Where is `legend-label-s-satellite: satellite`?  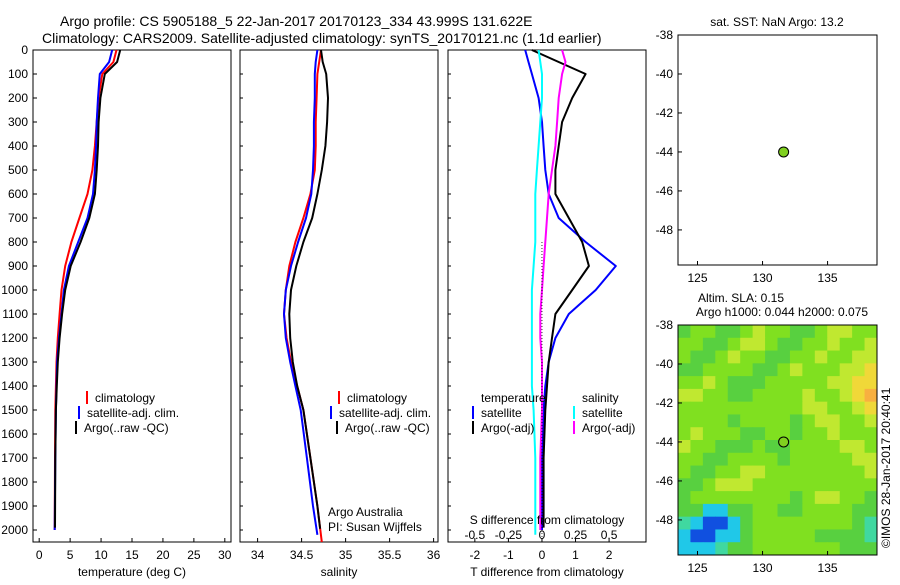
legend-label-s-satellite: satellite is located at coordinates (602, 413).